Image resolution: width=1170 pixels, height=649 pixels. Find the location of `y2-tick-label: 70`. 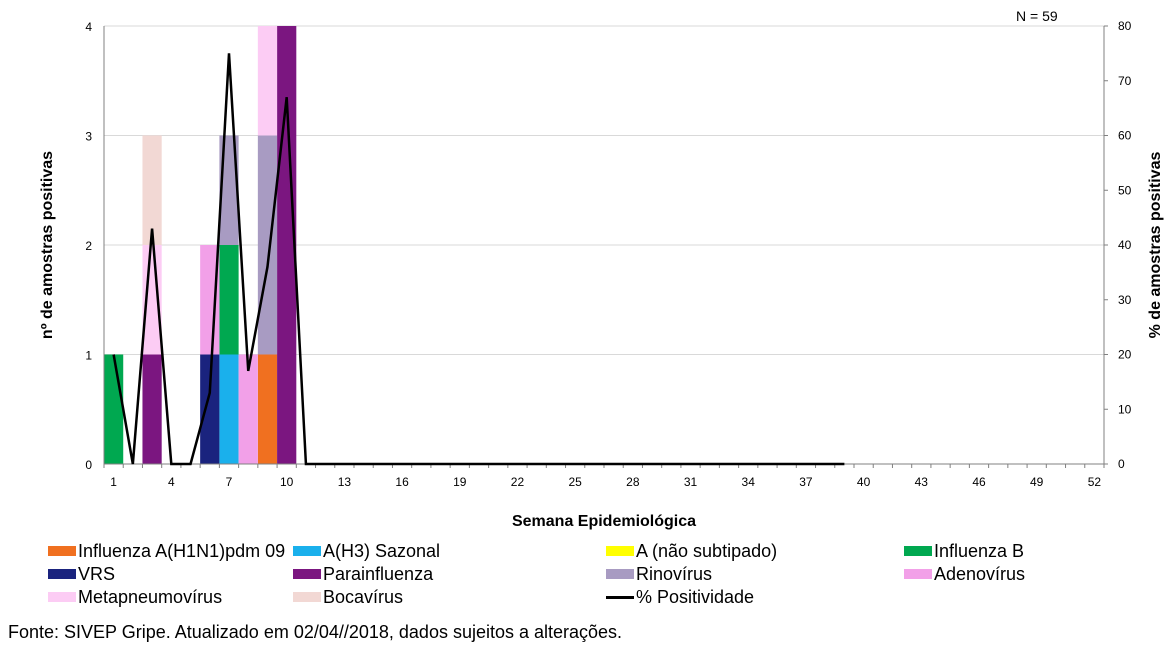

y2-tick-label: 70 is located at coordinates (1125, 81).